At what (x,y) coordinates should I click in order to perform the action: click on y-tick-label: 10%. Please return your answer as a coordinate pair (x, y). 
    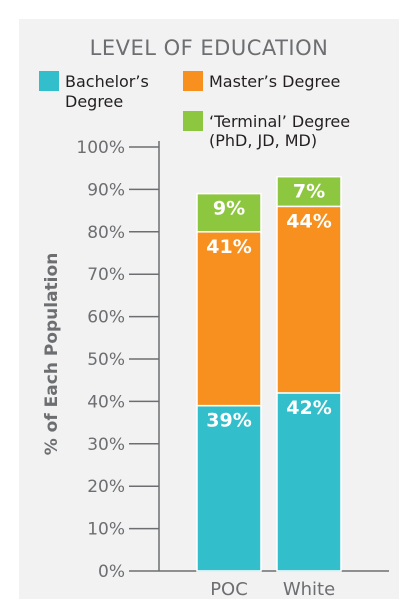
    Looking at the image, I should click on (106, 530).